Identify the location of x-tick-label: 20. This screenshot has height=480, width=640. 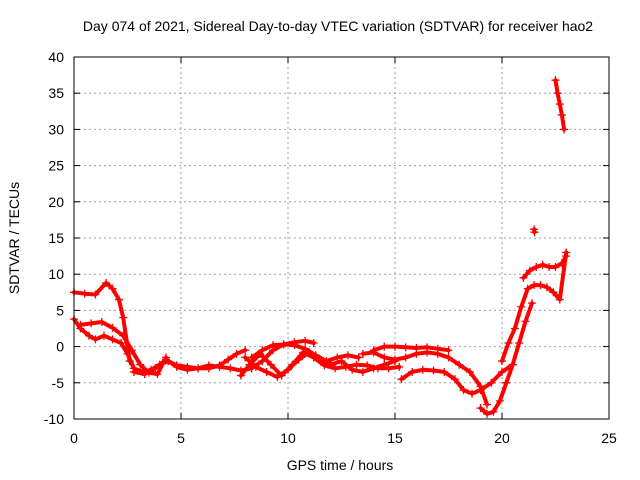
(502, 438).